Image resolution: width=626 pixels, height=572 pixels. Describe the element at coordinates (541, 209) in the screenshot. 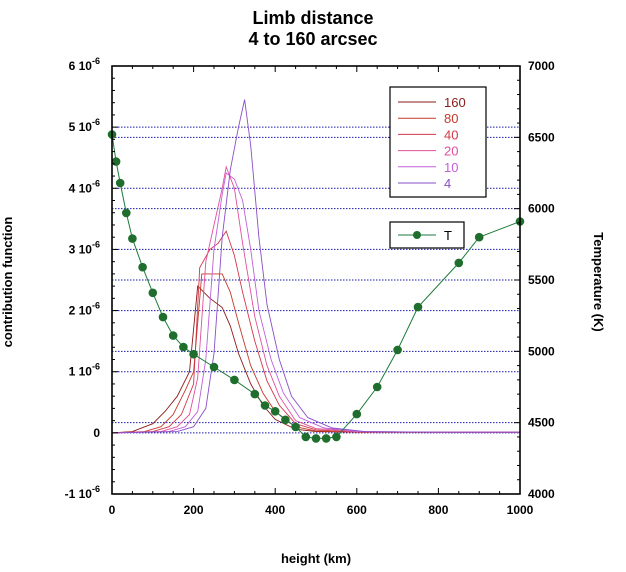

I see `y-right-tick-label: 6000` at that location.